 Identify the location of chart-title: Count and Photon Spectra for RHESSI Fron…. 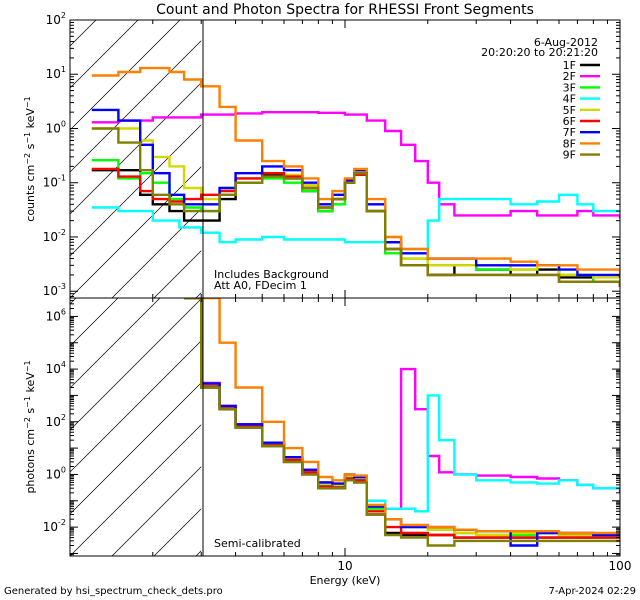
(345, 10).